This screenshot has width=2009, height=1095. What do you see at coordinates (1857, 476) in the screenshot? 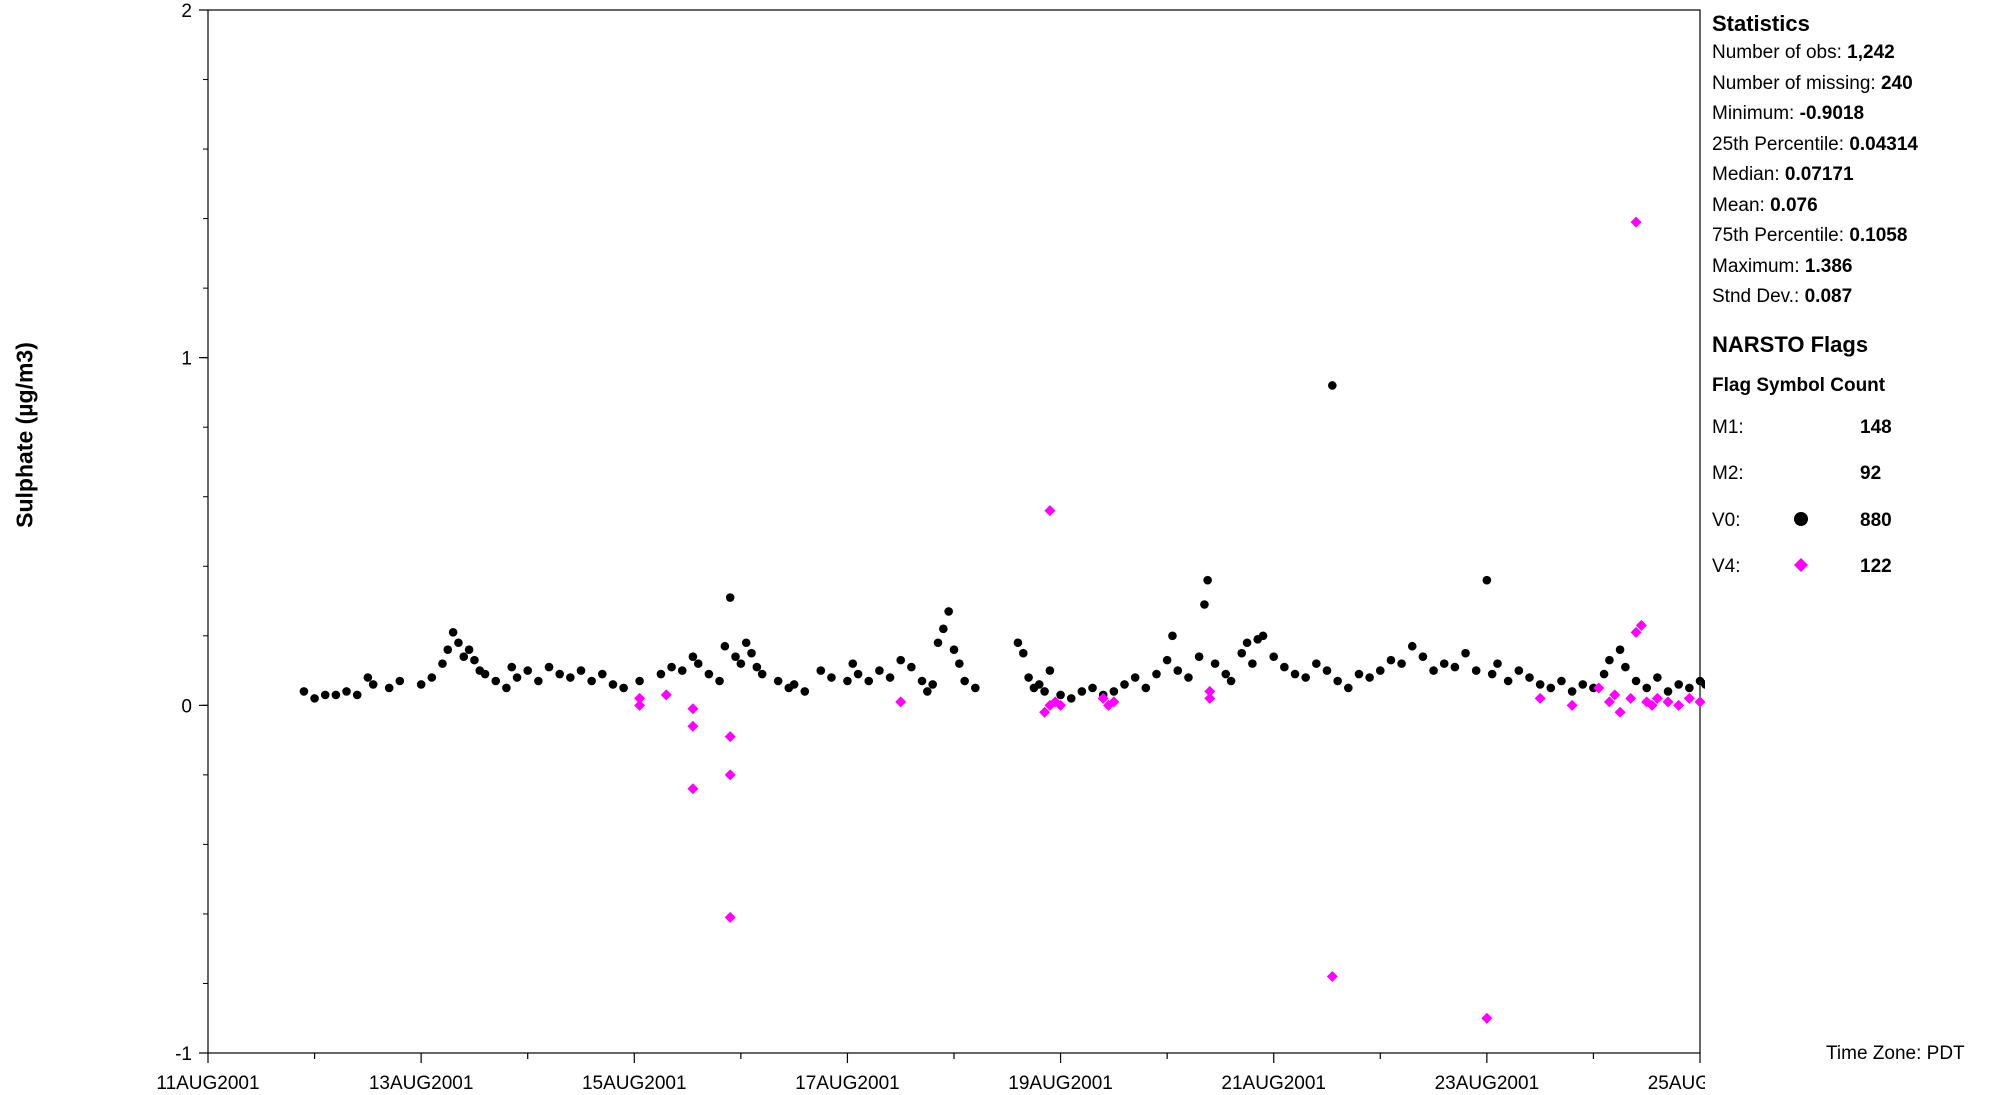
I see `flag-row: M2: 92` at bounding box center [1857, 476].